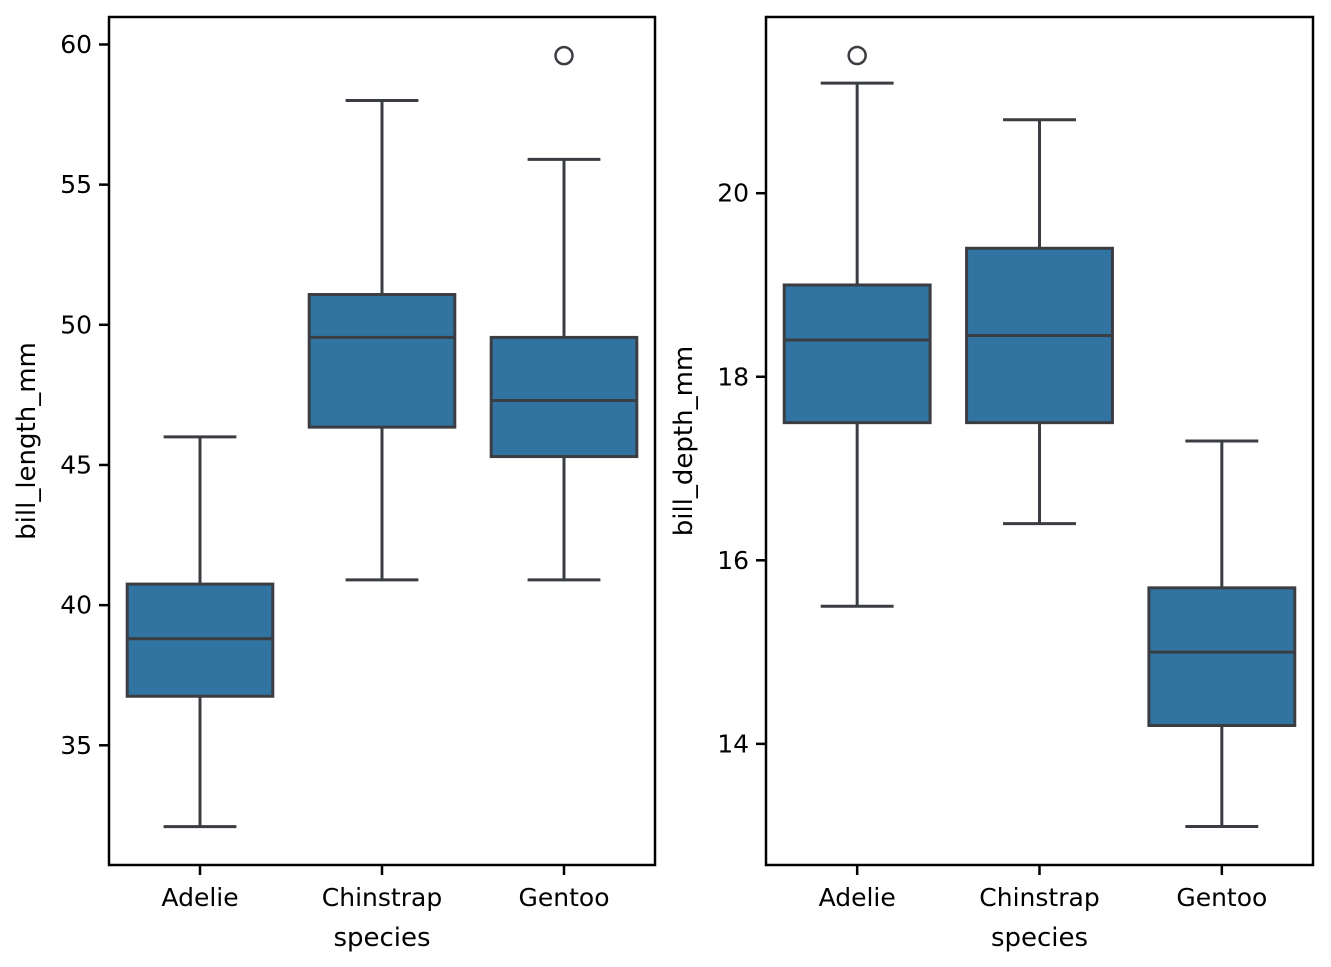 This screenshot has width=1331, height=967. What do you see at coordinates (733, 743) in the screenshot?
I see `y-tick-label: 14` at bounding box center [733, 743].